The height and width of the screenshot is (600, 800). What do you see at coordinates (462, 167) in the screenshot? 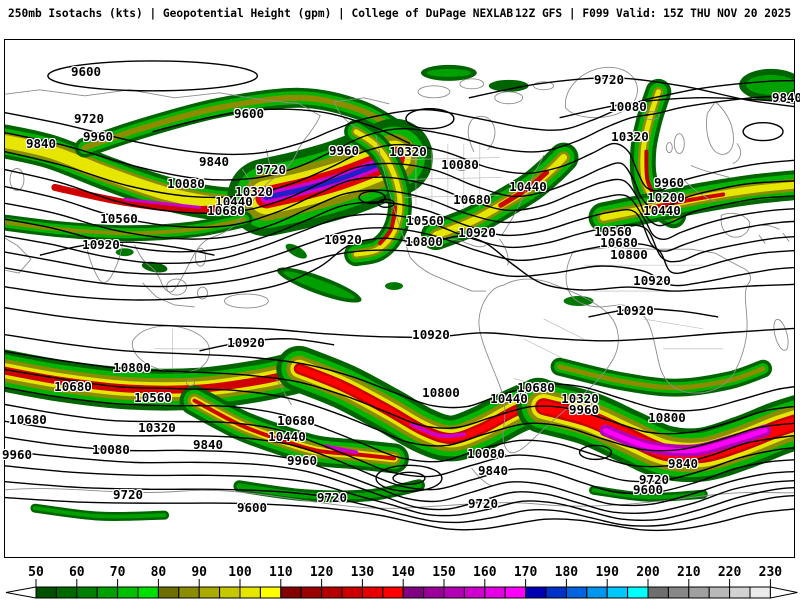
I see `great-lakes` at bounding box center [462, 167].